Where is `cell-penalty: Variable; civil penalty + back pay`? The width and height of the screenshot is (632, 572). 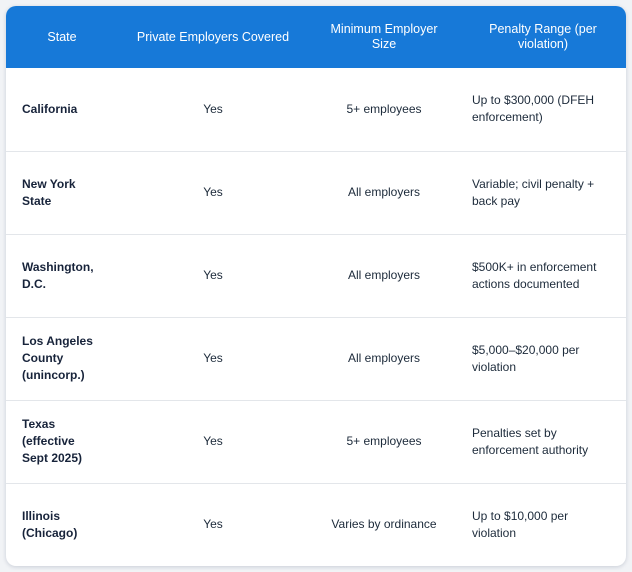 cell-penalty: Variable; civil penalty + back pay is located at coordinates (533, 192).